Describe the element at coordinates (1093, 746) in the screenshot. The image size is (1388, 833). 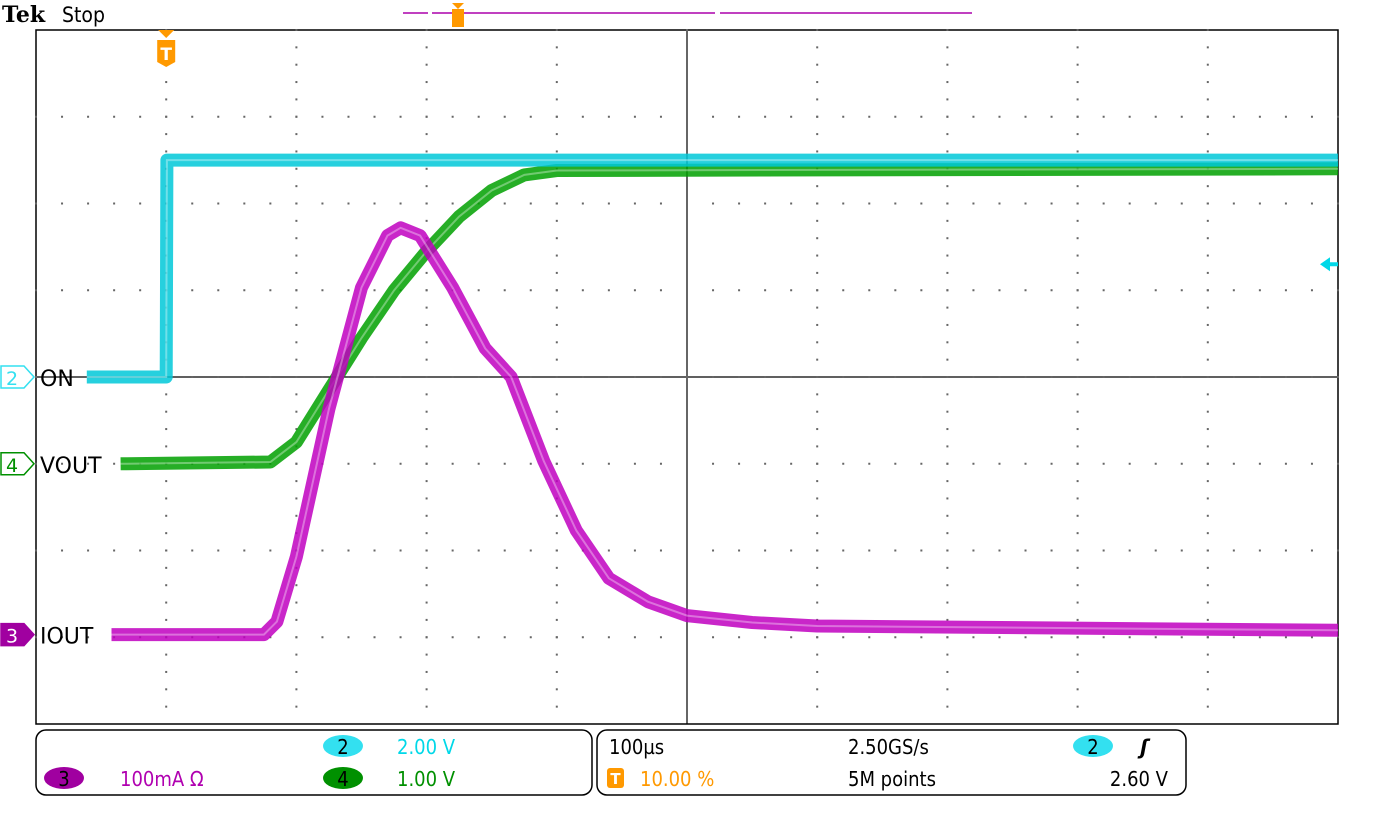
I see `trigger-source-badge` at that location.